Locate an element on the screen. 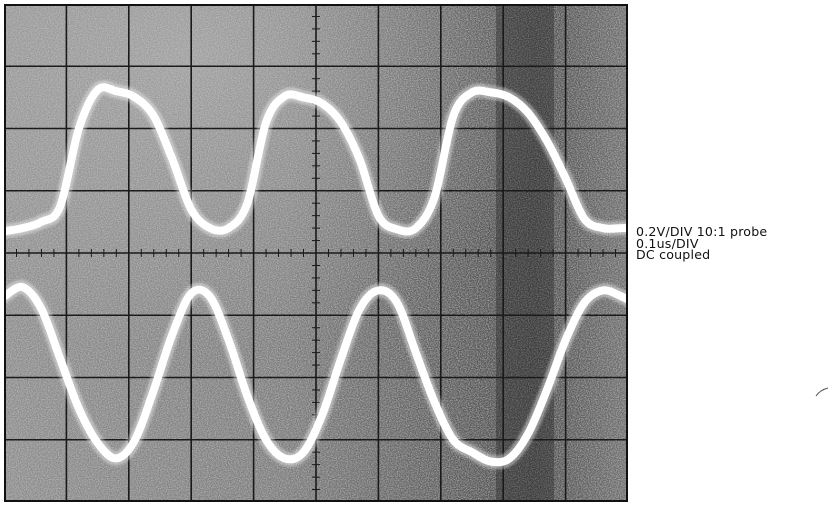 The image size is (832, 506). scope-settings: 0.2V/DIV 10:1 probe 0.1us/DIV DC coupled is located at coordinates (732, 243).